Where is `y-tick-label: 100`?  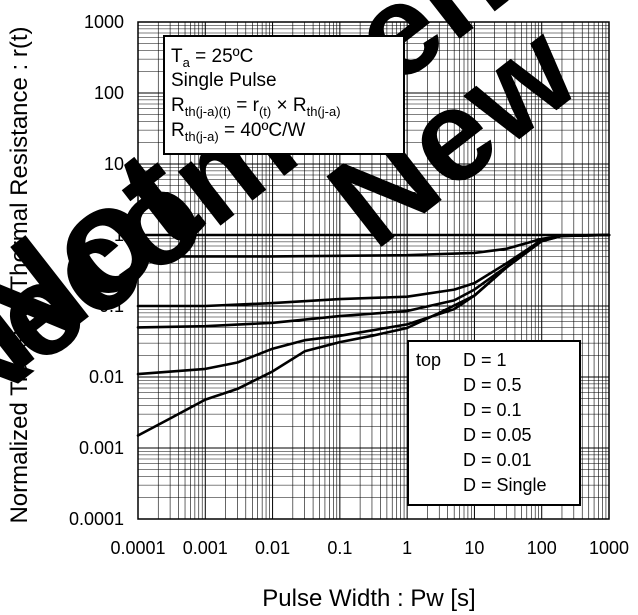 y-tick-label: 100 is located at coordinates (109, 93).